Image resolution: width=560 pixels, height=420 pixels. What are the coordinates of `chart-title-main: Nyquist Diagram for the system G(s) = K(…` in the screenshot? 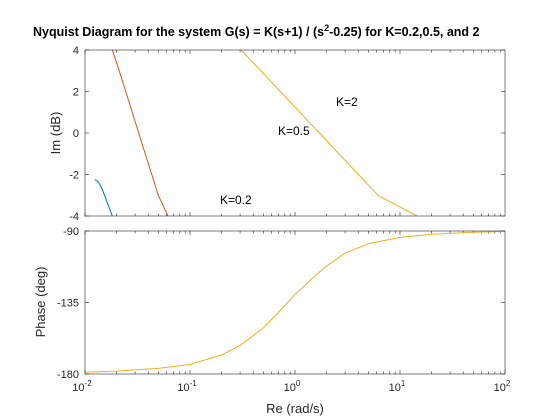 It's located at (178, 32).